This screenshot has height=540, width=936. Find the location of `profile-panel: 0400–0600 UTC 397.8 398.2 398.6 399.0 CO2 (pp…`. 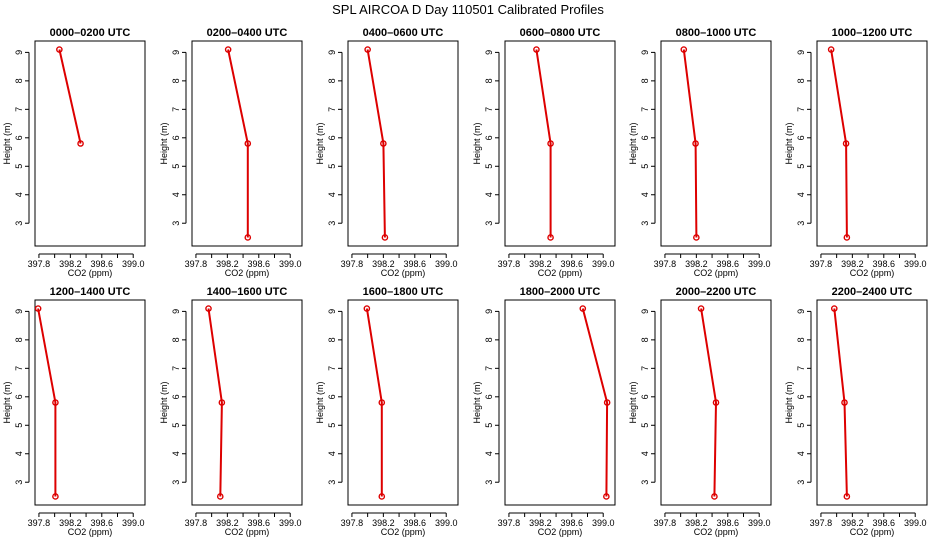

profile-panel: 0400–0600 UTC 397.8 398.2 398.6 399.0 CO2 (pp… is located at coordinates (387, 152).